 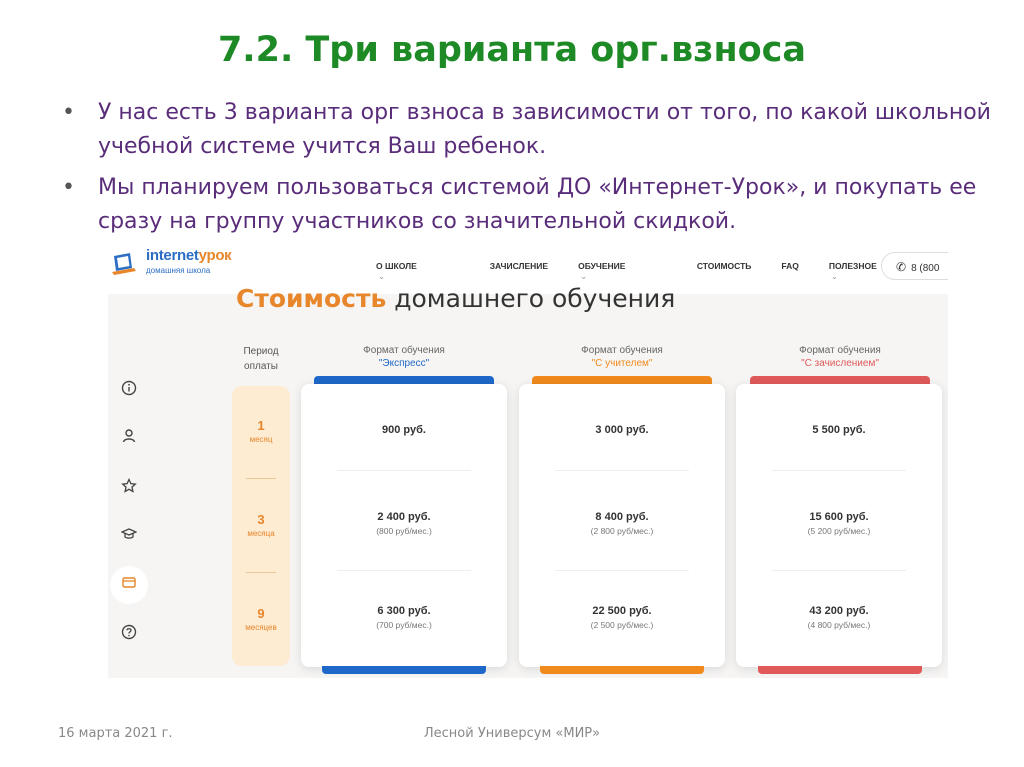 I want to click on period-unit: месяц, so click(x=261, y=439).